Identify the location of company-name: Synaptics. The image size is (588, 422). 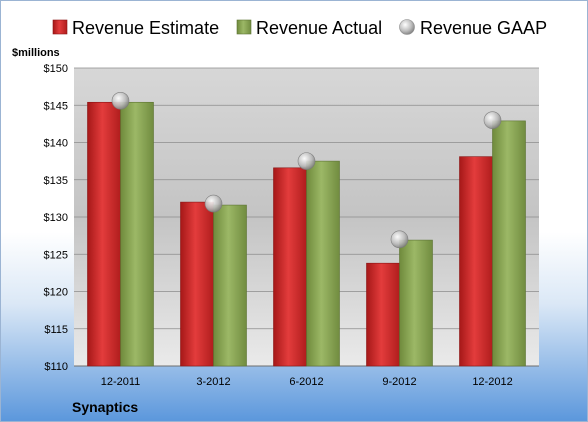
(105, 407).